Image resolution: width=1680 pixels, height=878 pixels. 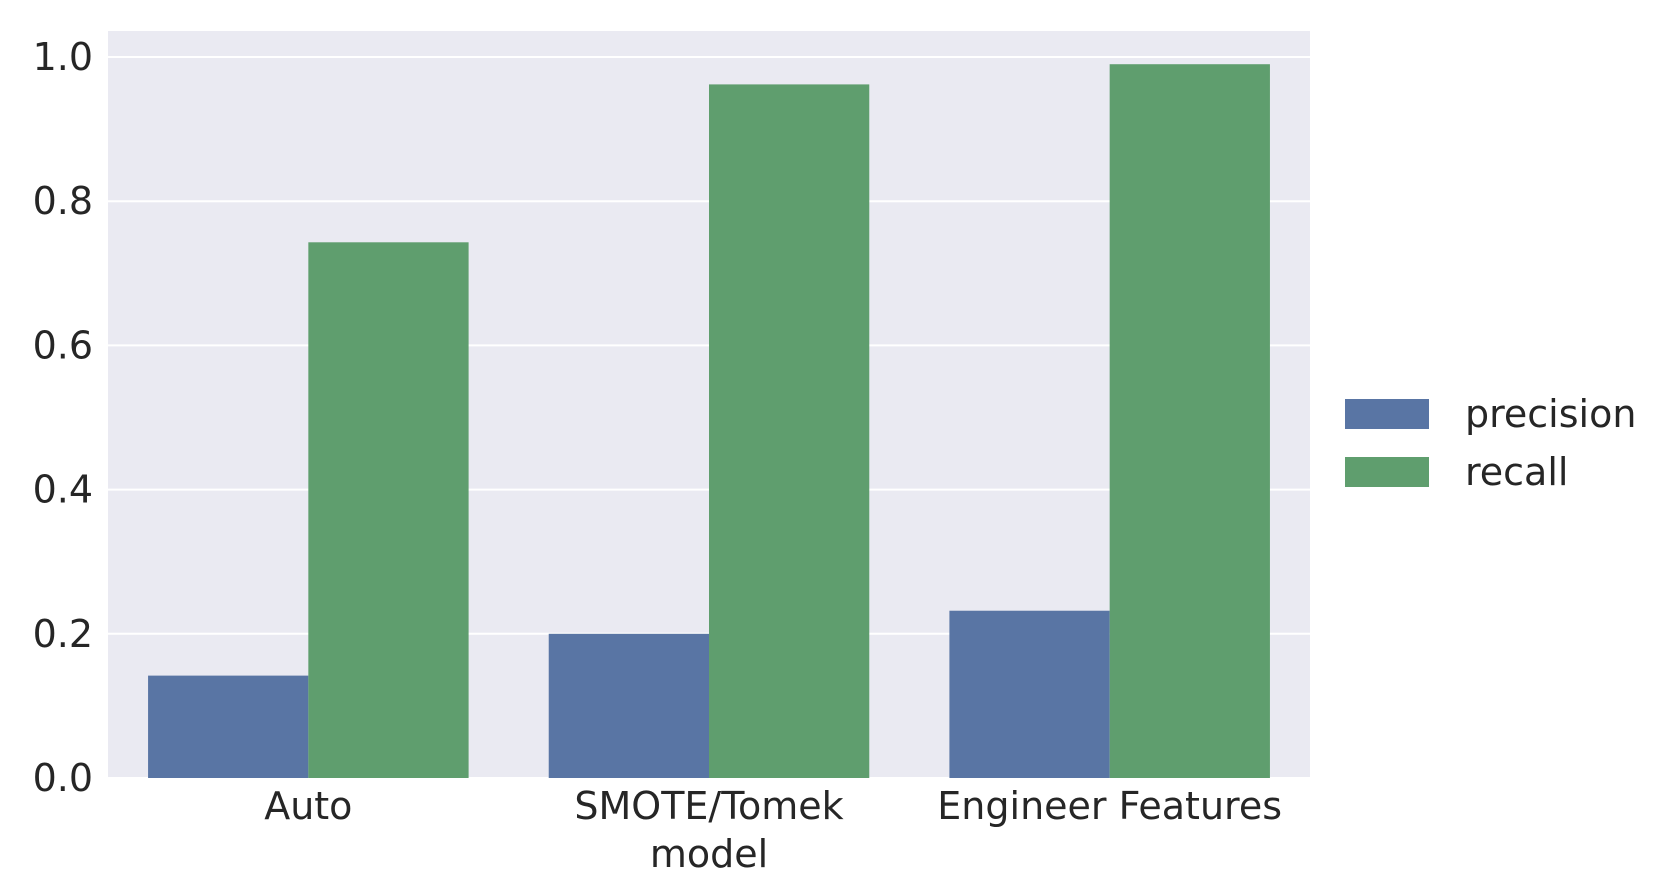 What do you see at coordinates (709, 853) in the screenshot?
I see `x-axis-label: model` at bounding box center [709, 853].